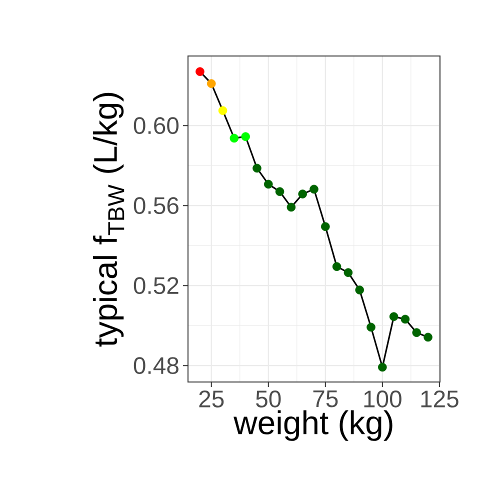  I want to click on x-axis-title: weight (kg), so click(313, 425).